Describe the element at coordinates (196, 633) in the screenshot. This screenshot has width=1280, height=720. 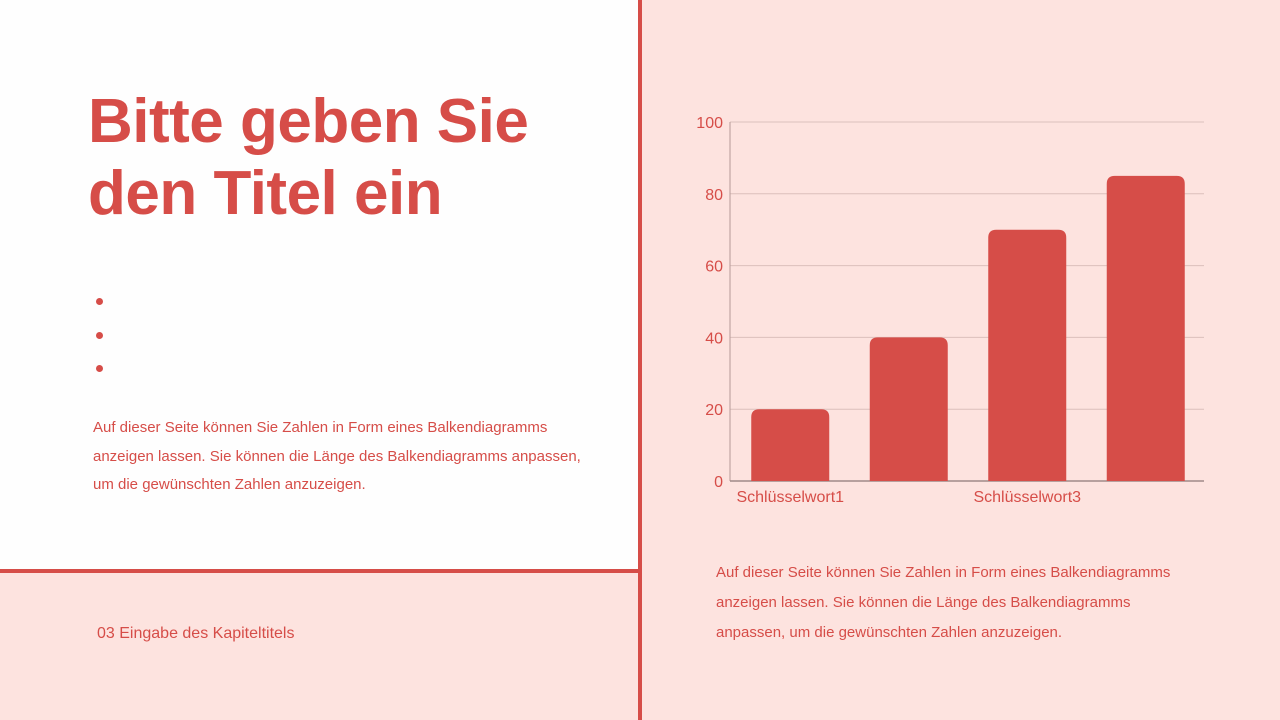
I see `chapter-title: 03 Eingabe des Kapiteltitels` at that location.